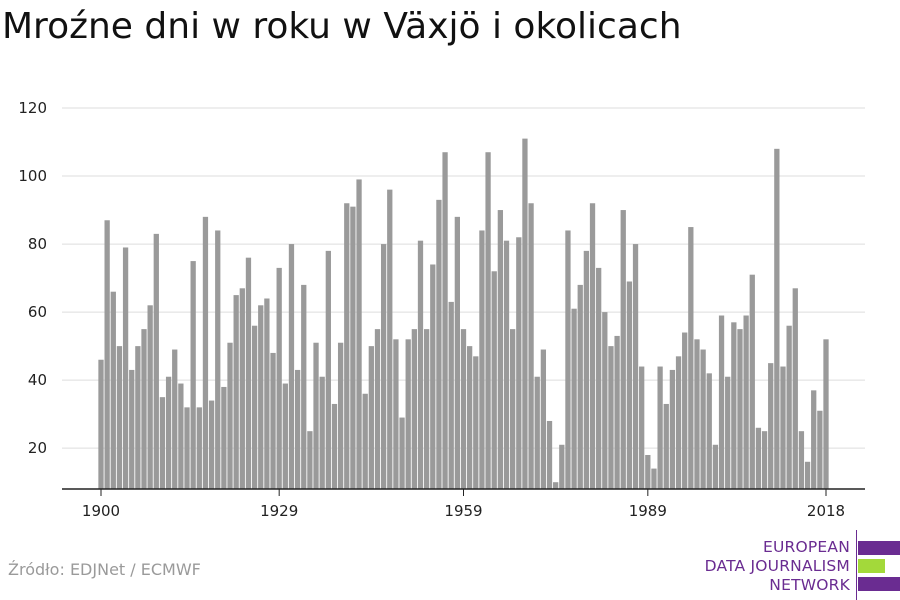  What do you see at coordinates (777, 566) in the screenshot?
I see `logo-line-2: DATA JOURNALISM` at bounding box center [777, 566].